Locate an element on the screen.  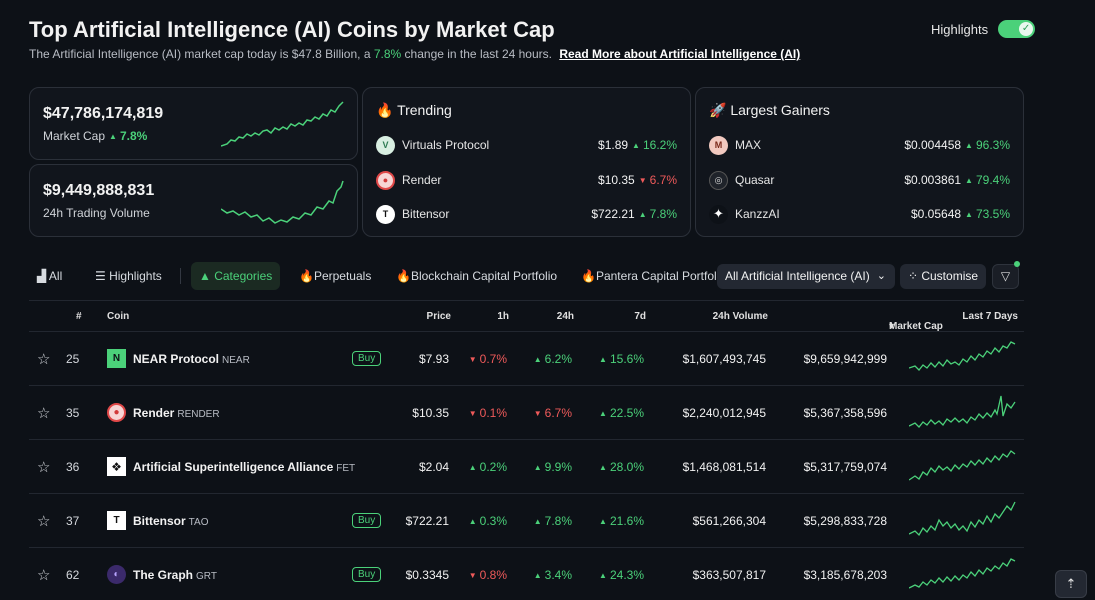
category-select: All Artificial Intelligence (AI) ⌄ is located at coordinates (806, 276).